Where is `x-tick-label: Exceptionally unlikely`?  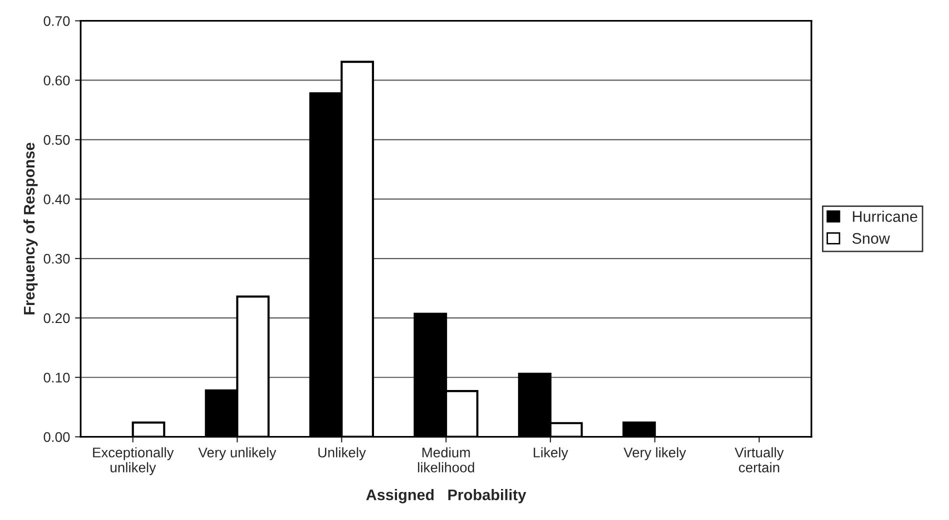 x-tick-label: Exceptionally unlikely is located at coordinates (133, 461).